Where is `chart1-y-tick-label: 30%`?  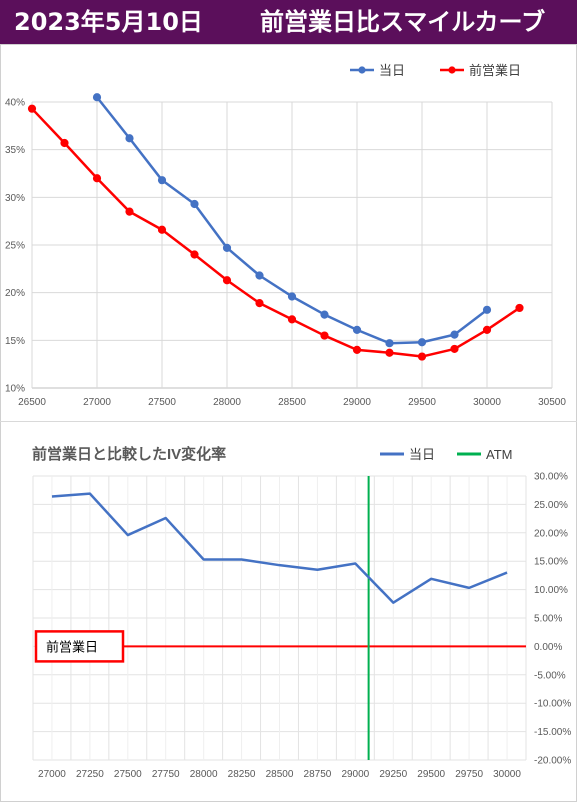 chart1-y-tick-label: 30% is located at coordinates (15, 198).